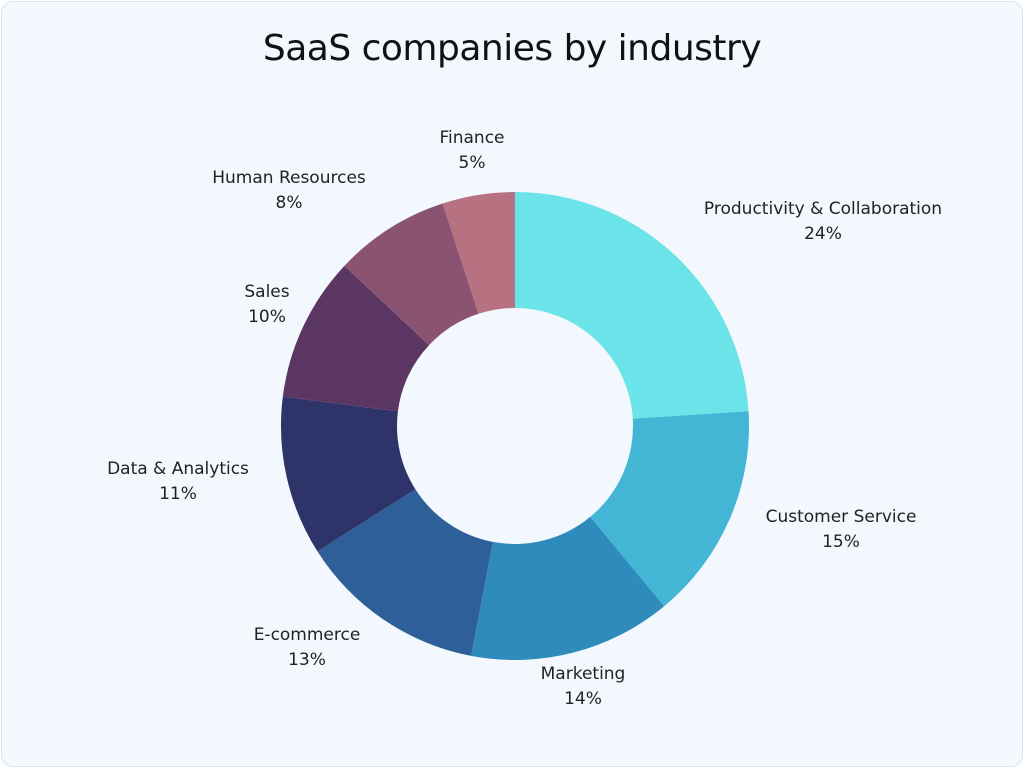 Image resolution: width=1024 pixels, height=768 pixels. I want to click on slice-label: Sales, so click(266, 292).